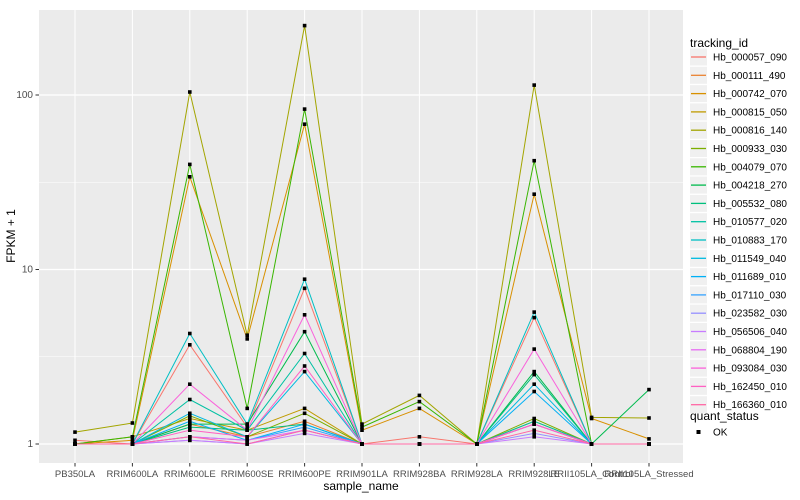  Describe the element at coordinates (750, 314) in the screenshot. I see `legend-item-label: Hb_023582_030` at that location.